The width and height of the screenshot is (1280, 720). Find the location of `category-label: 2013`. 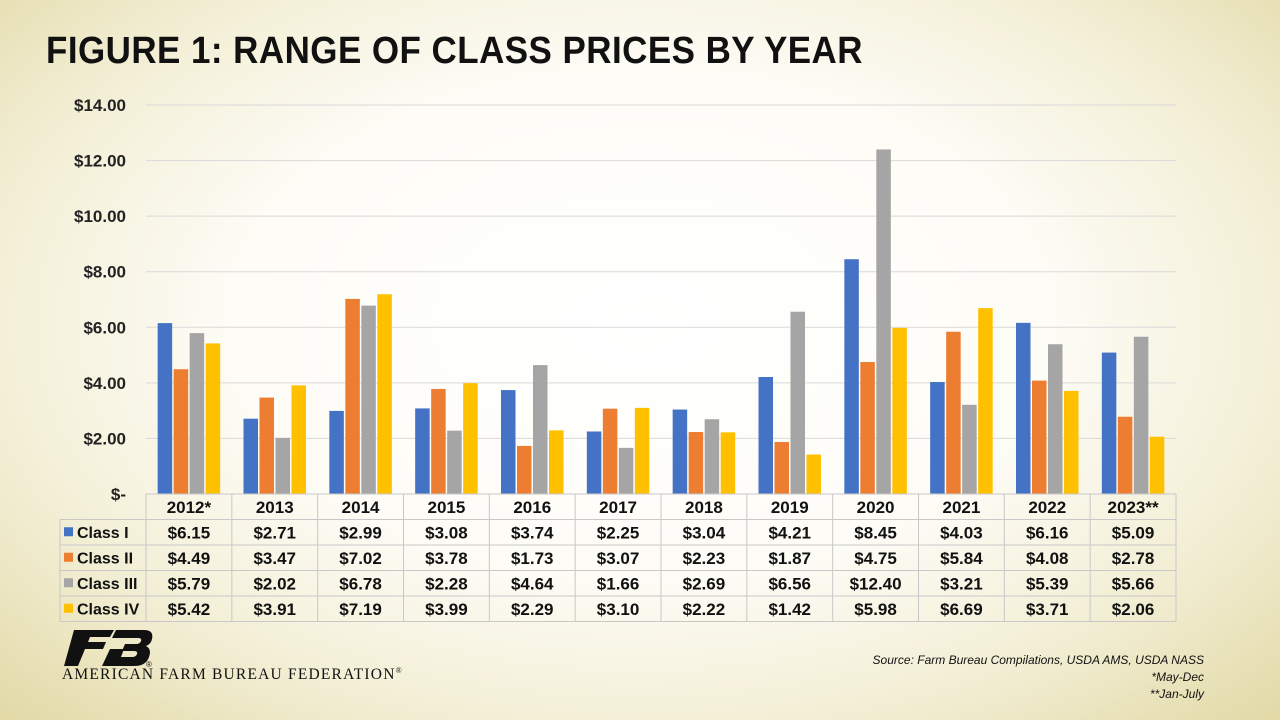

category-label: 2013 is located at coordinates (275, 507).